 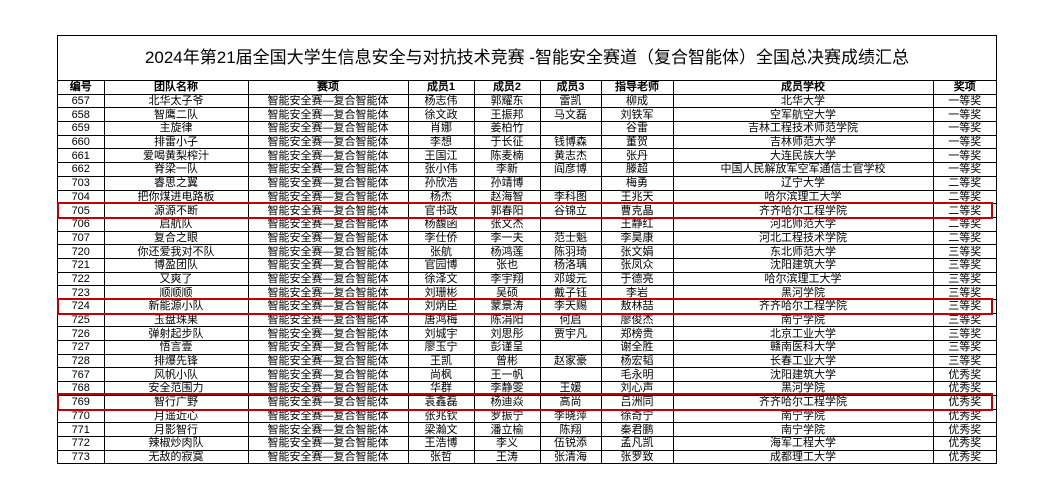 What do you see at coordinates (637, 320) in the screenshot?
I see `table-cell: 廖俊杰` at bounding box center [637, 320].